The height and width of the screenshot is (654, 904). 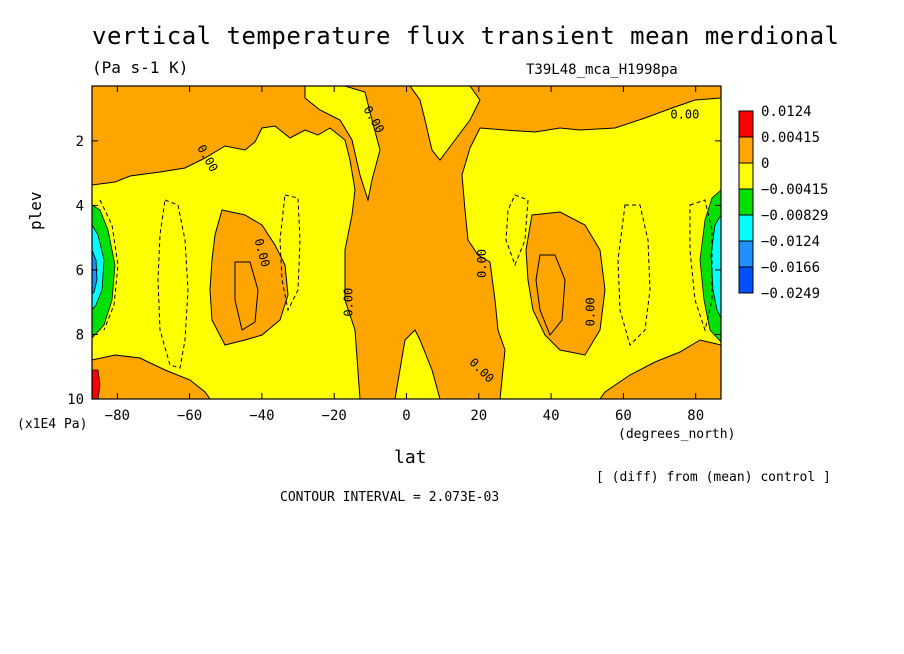 What do you see at coordinates (602, 70) in the screenshot?
I see `run-label: T39L48_mca_H1998pa` at bounding box center [602, 70].